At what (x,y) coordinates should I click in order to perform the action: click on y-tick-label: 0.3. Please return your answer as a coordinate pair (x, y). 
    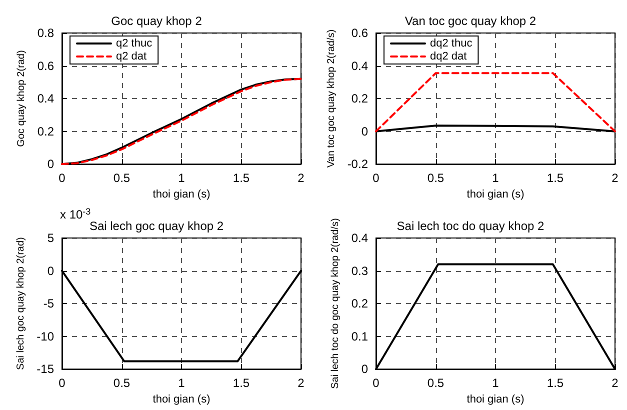
    Looking at the image, I should click on (359, 271).